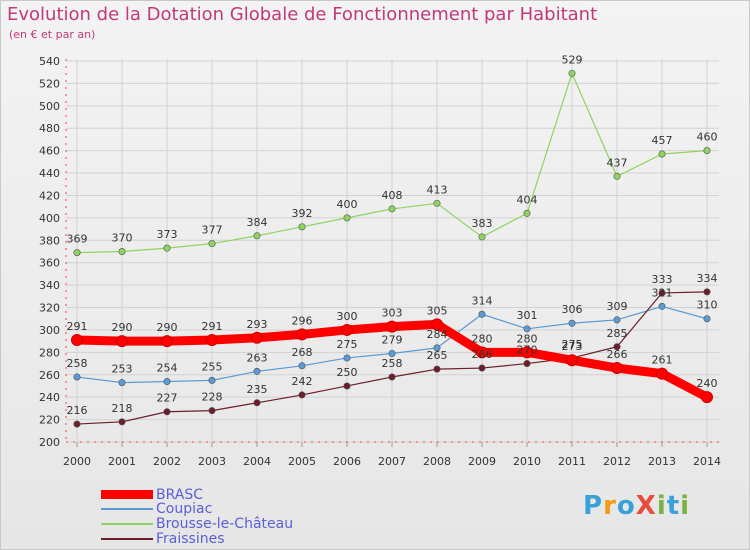 The width and height of the screenshot is (750, 550). Describe the element at coordinates (437, 334) in the screenshot. I see `data-label: 284` at that location.